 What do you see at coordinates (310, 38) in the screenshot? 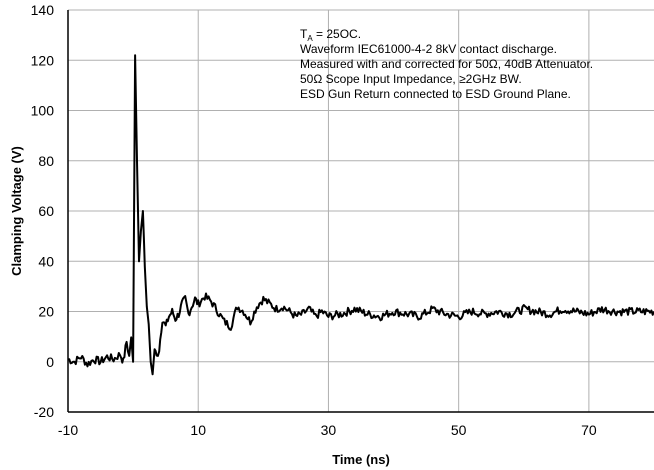
I see `annotation-subscript: A` at bounding box center [310, 38].